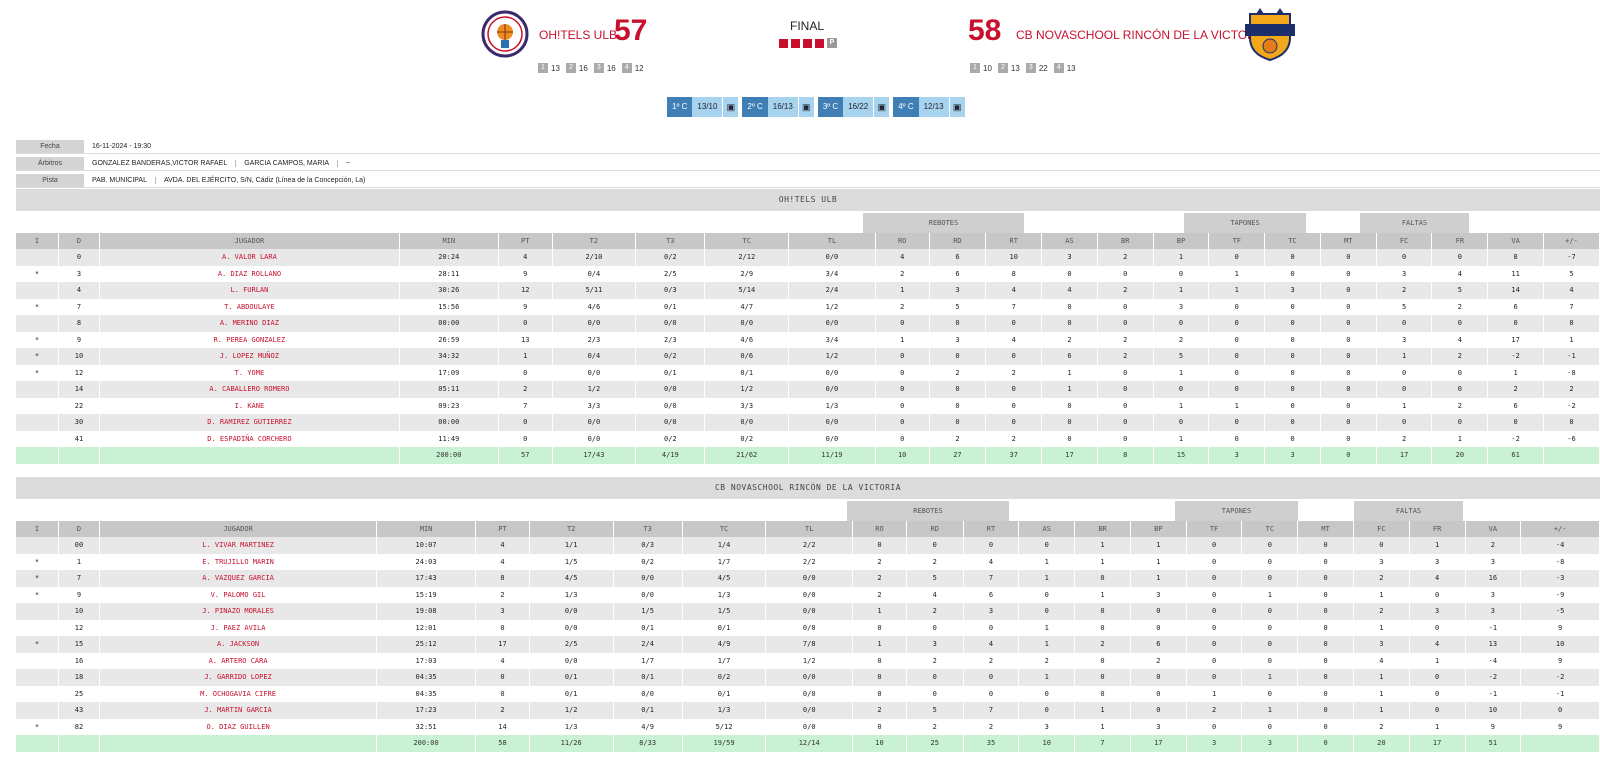 Image resolution: width=1600 pixels, height=769 pixels. Describe the element at coordinates (929, 107) in the screenshot. I see `tab-quarter-4: 4º C 12/13 ▣` at that location.